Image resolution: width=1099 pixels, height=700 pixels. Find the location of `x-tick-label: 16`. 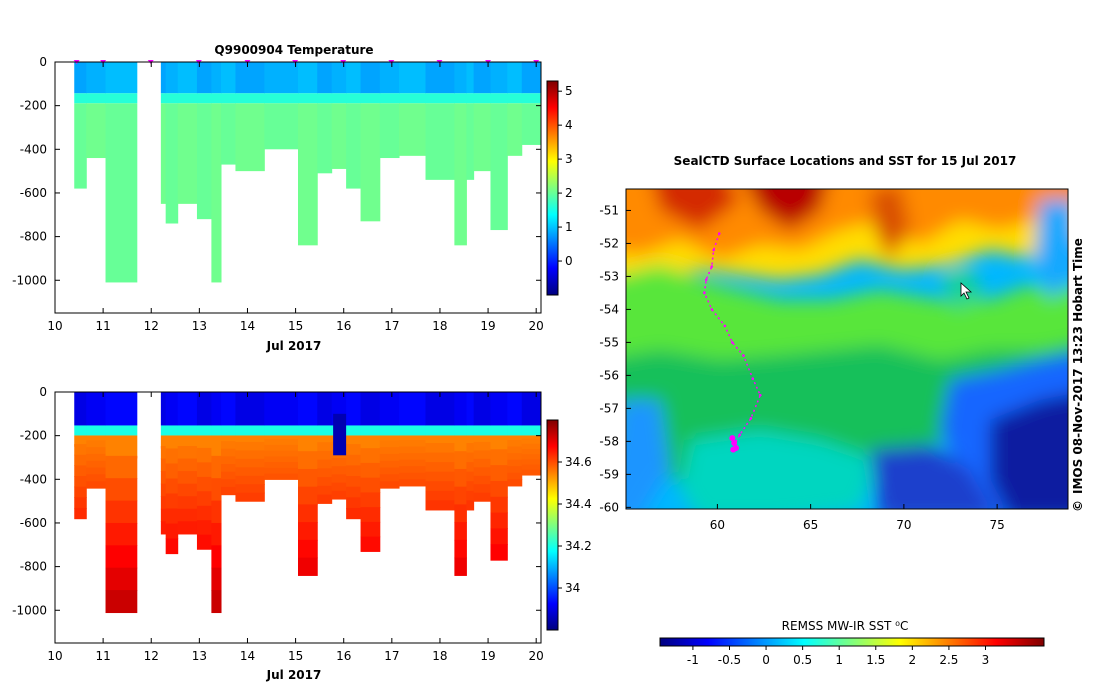

x-tick-label: 16 is located at coordinates (343, 326).